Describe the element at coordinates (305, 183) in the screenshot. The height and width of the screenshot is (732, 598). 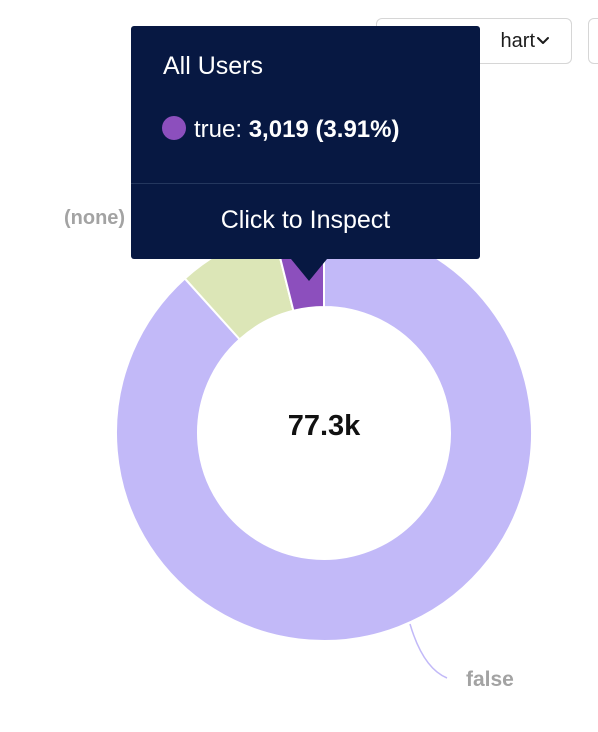
I see `tooltip-divider` at that location.